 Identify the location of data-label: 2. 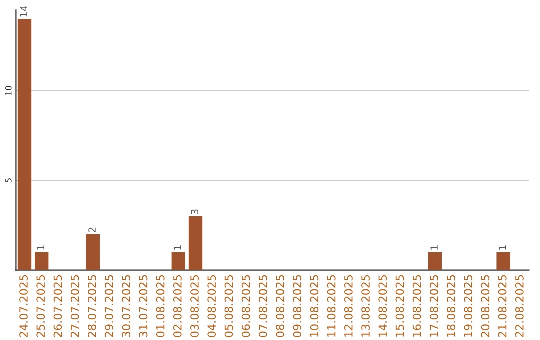
(92, 230).